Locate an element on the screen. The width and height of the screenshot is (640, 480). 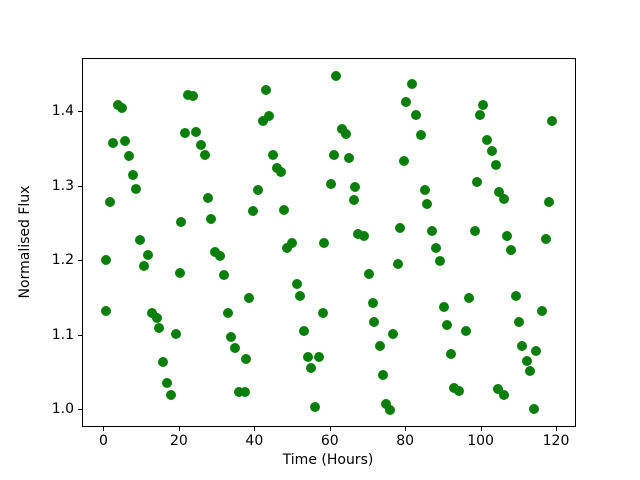
x-axis-label: Time (Hours) is located at coordinates (328, 460).